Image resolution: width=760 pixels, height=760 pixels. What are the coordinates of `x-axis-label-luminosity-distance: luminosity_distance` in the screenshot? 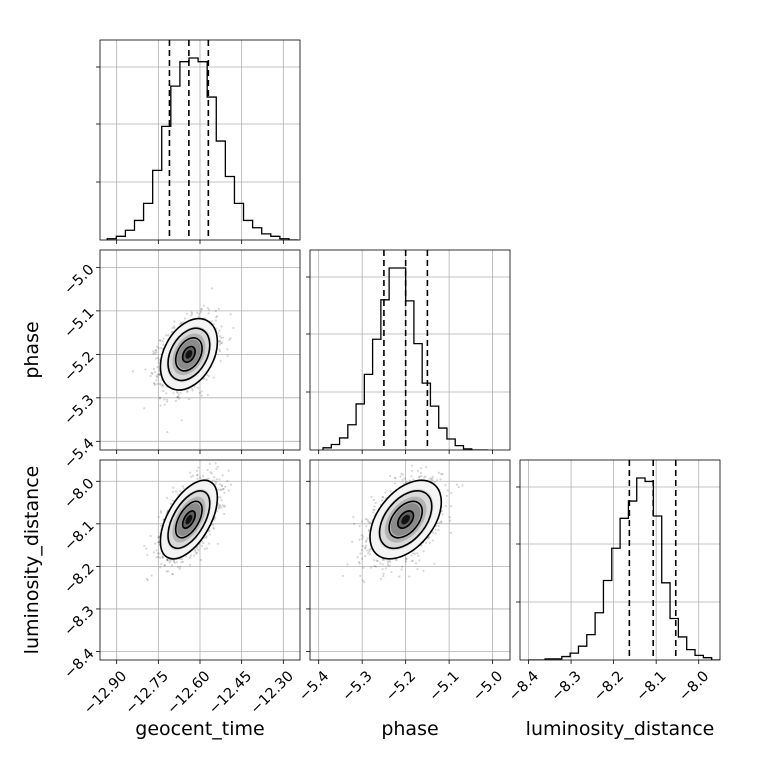 It's located at (620, 729).